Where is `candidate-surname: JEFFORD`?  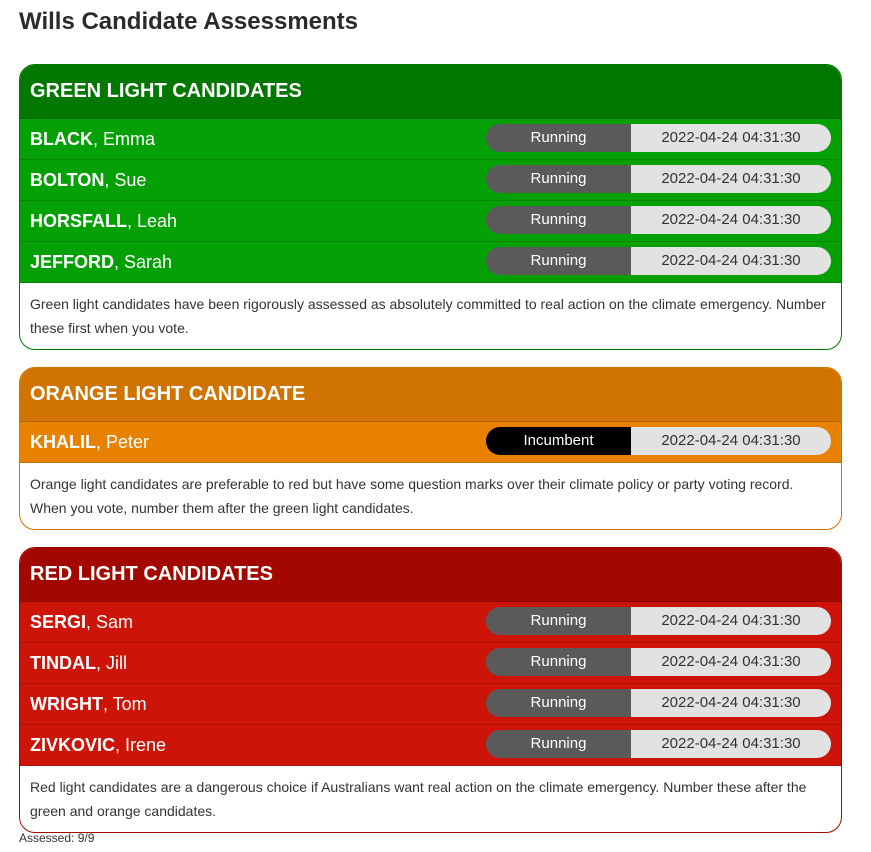 candidate-surname: JEFFORD is located at coordinates (72, 262).